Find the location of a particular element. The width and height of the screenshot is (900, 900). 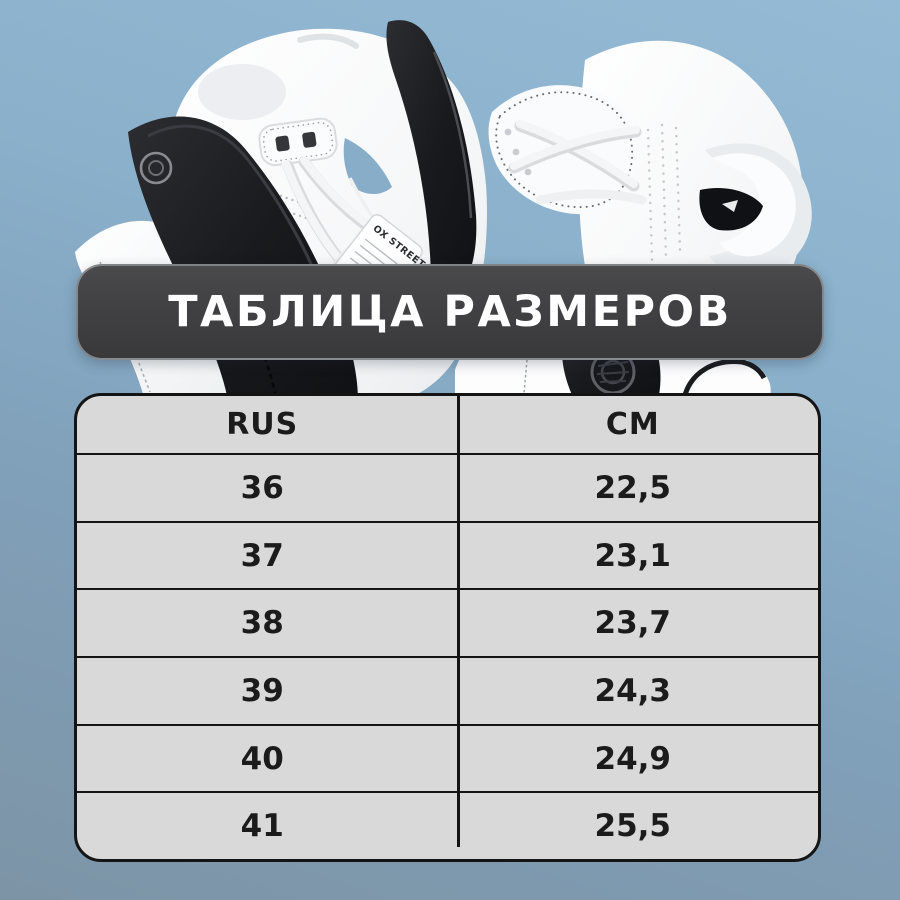

size-cell-rus: 37 is located at coordinates (262, 555).